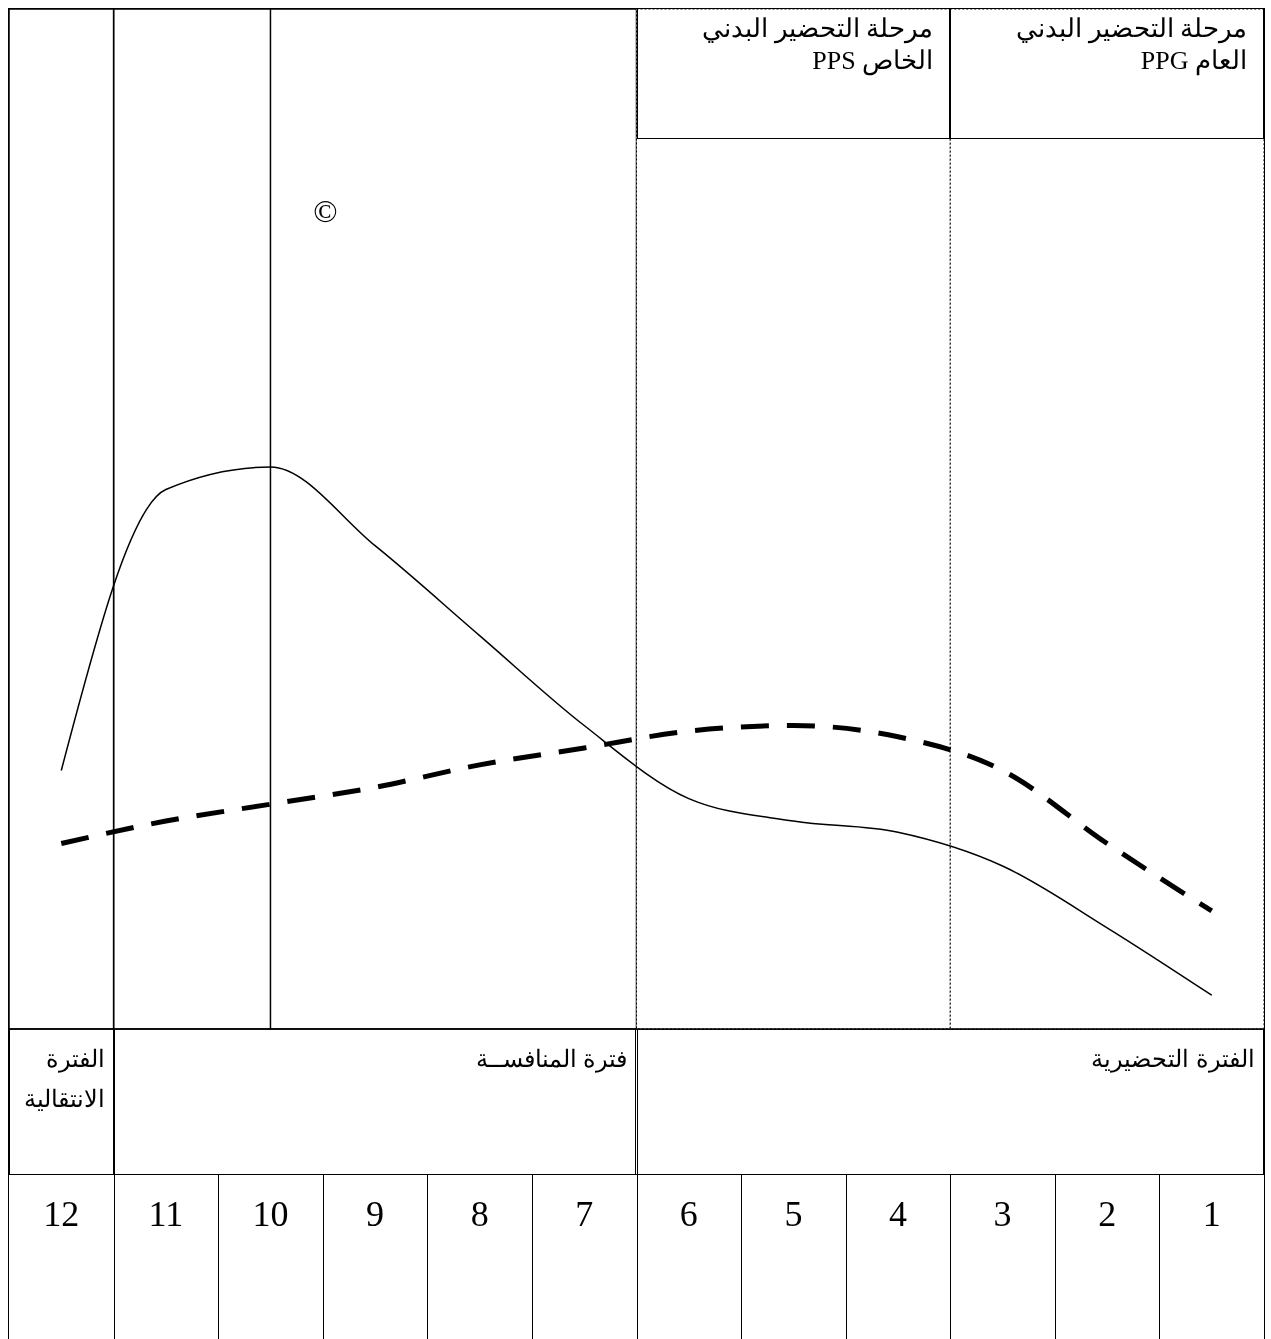 The image size is (1271, 1339). Describe the element at coordinates (270, 1213) in the screenshot. I see `x-tick-label: 10` at that location.